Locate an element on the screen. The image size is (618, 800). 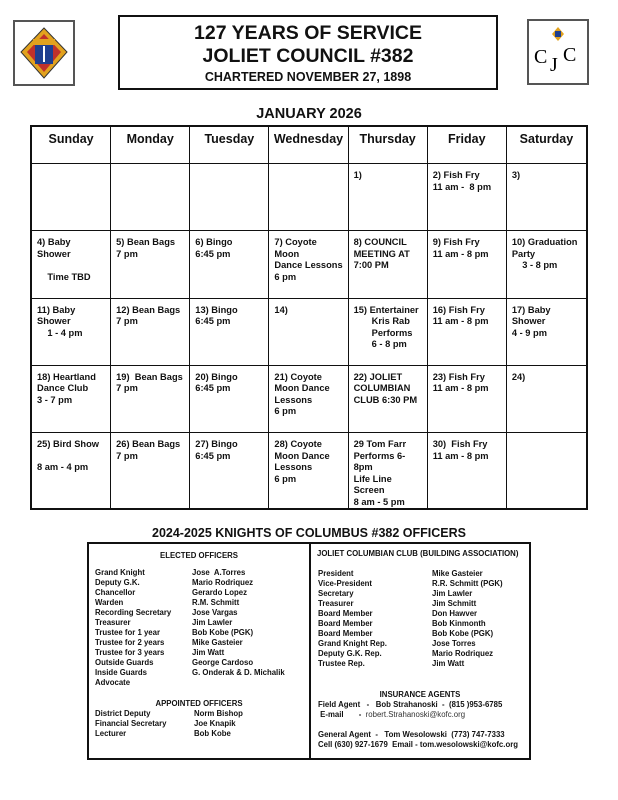
calendar-day-cell: 30) Fish Fry 11 am - 8 pm is located at coordinates (467, 470).